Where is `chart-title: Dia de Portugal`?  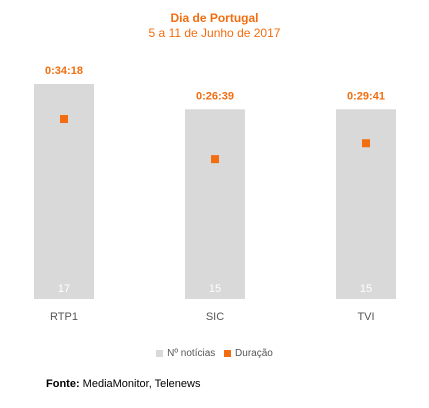
chart-title: Dia de Portugal is located at coordinates (214, 18).